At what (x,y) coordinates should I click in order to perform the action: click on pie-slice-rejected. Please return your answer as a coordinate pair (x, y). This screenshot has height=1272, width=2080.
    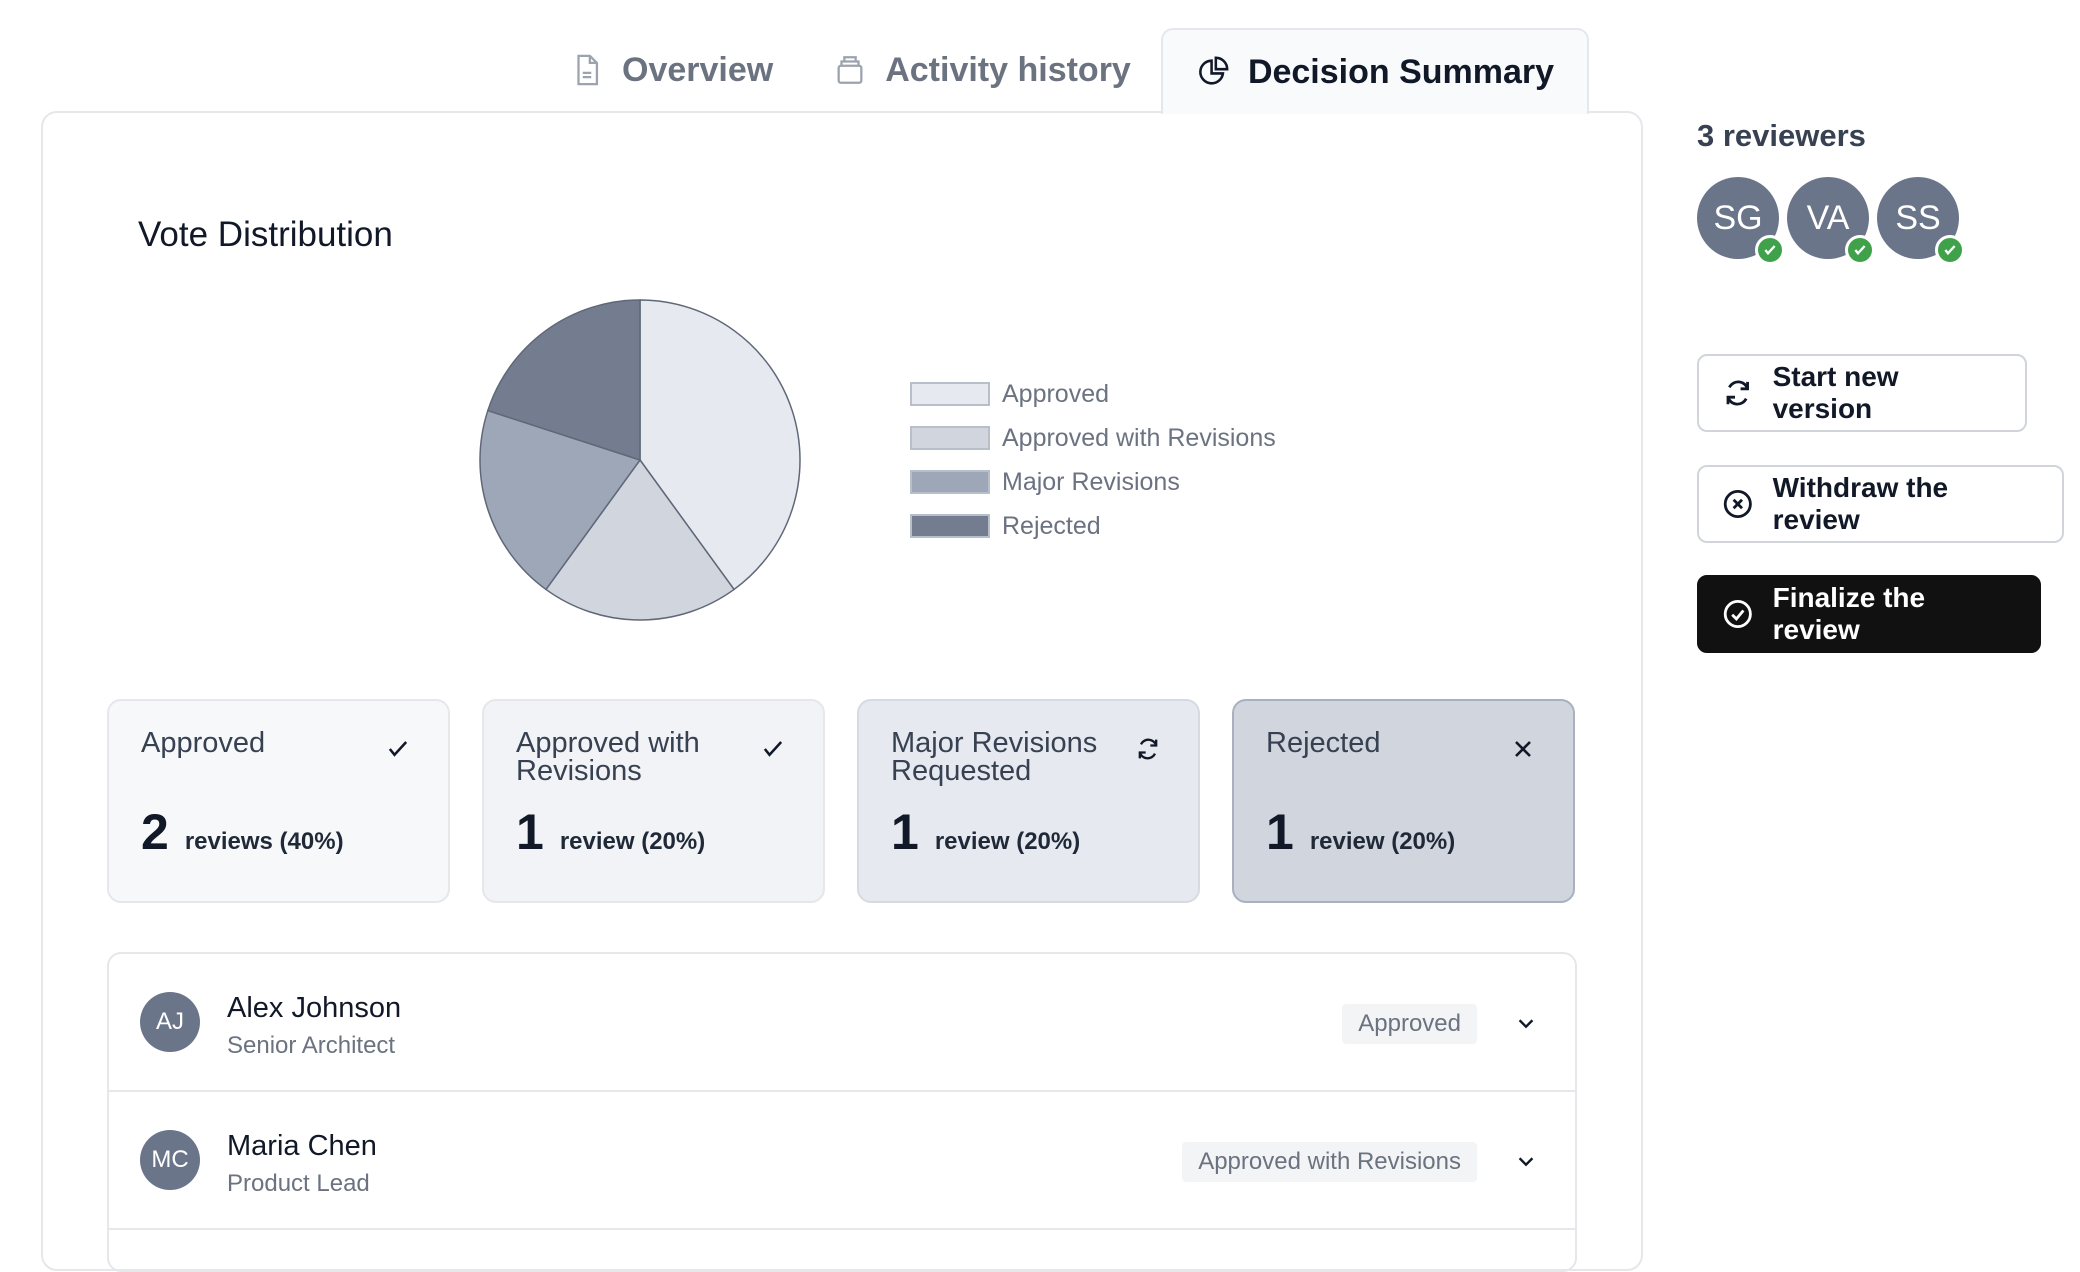
    Looking at the image, I should click on (563, 380).